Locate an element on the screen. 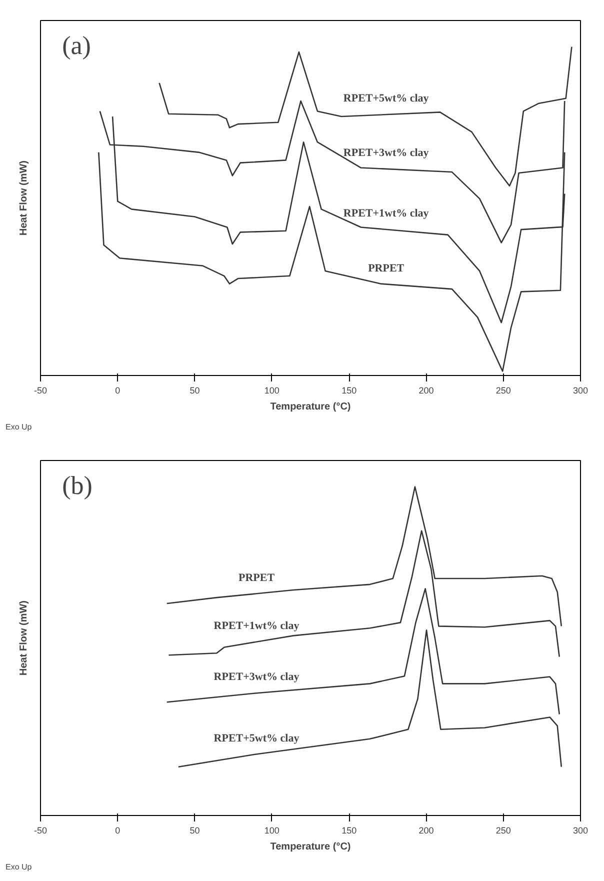  chart-title: (b) is located at coordinates (77, 485).